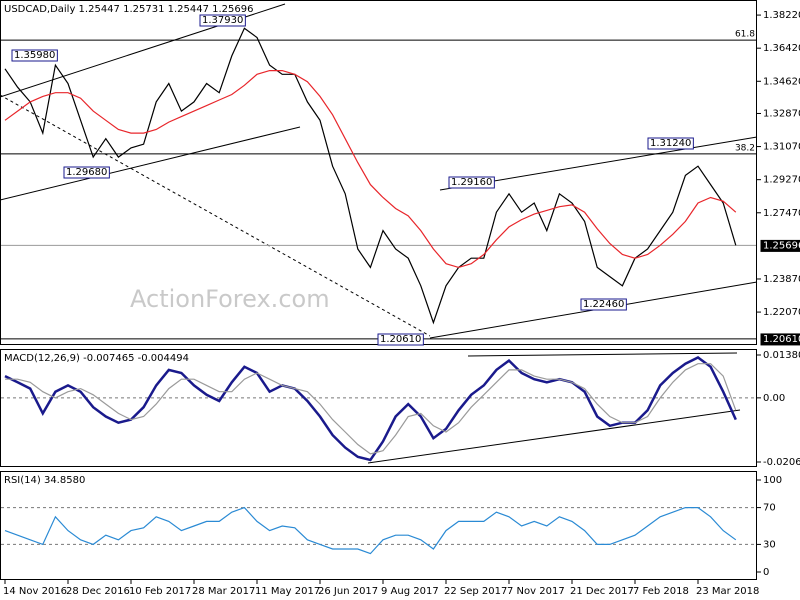 This screenshot has height=600, width=800. Describe the element at coordinates (230, 299) in the screenshot. I see `watermark: ActionForex.com` at that location.